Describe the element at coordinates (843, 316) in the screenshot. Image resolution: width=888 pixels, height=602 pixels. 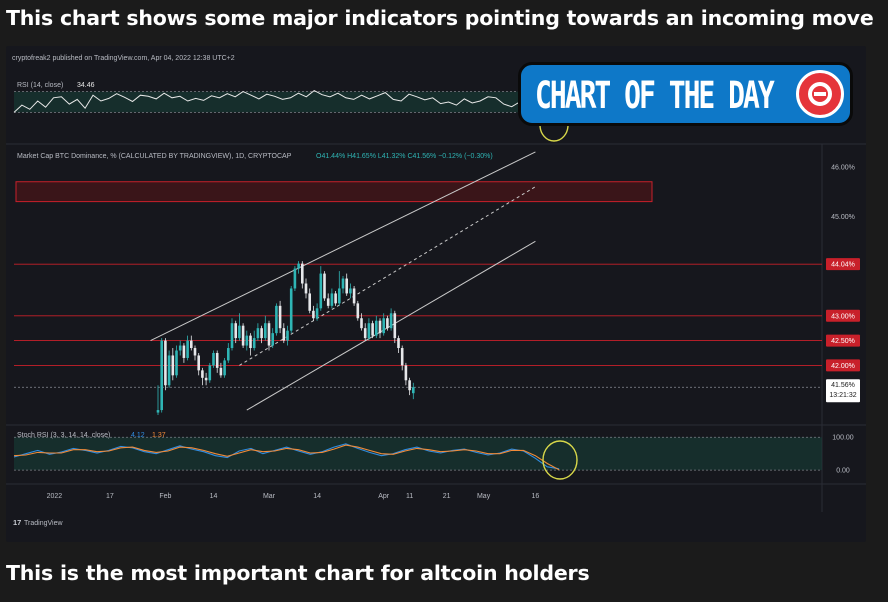
I see `price-axis-label: 43.00%` at that location.